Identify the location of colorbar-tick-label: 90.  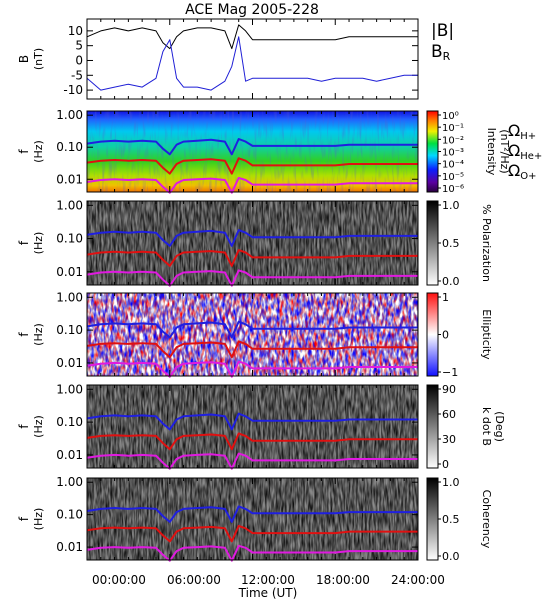
(449, 389).